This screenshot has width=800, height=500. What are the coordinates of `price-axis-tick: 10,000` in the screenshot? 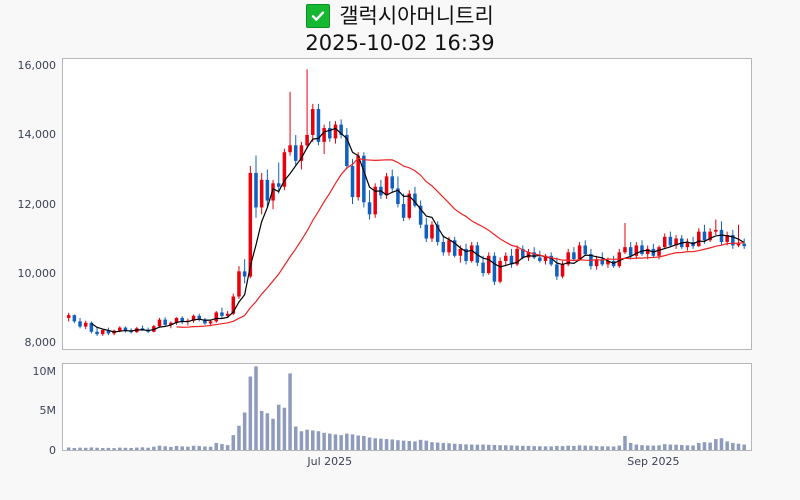 It's located at (37, 273).